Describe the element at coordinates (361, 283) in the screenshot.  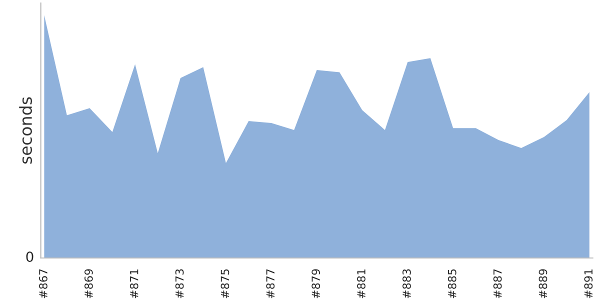
I see `x-tick-label: #881` at that location.